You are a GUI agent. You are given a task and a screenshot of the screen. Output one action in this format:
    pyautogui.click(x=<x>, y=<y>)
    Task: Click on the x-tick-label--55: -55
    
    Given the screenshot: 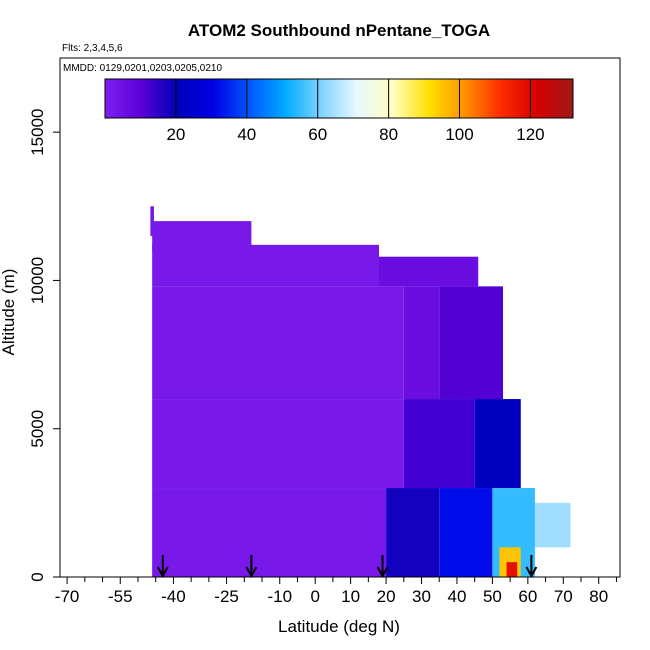 What is the action you would take?
    pyautogui.click(x=120, y=596)
    